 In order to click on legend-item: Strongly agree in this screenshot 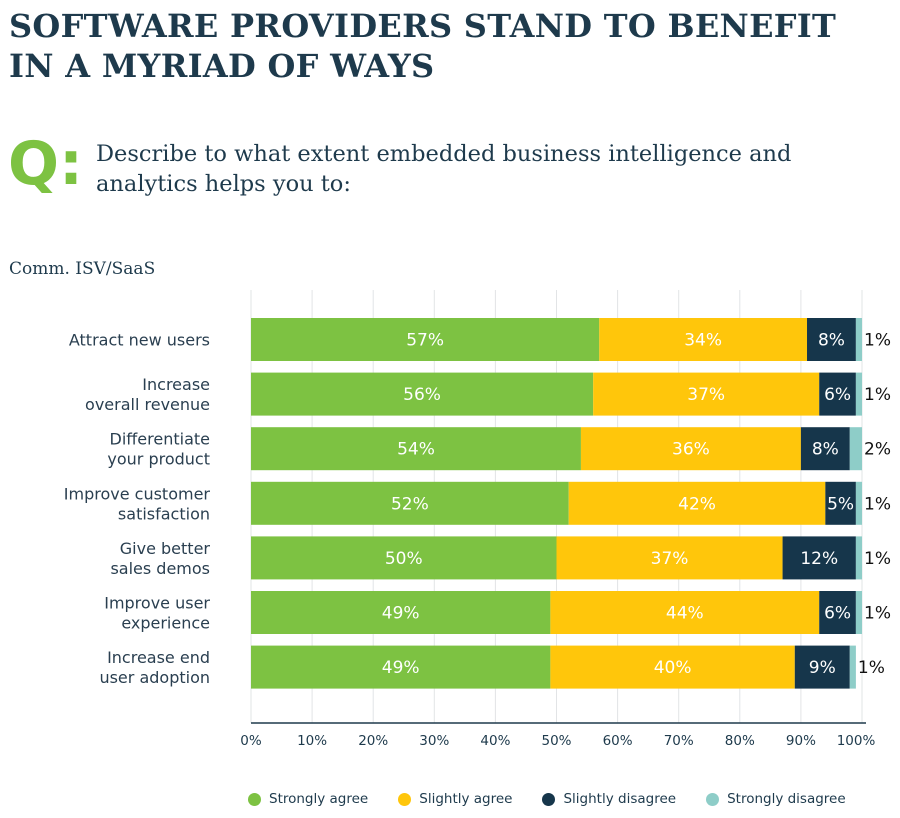, I will do `click(308, 799)`.